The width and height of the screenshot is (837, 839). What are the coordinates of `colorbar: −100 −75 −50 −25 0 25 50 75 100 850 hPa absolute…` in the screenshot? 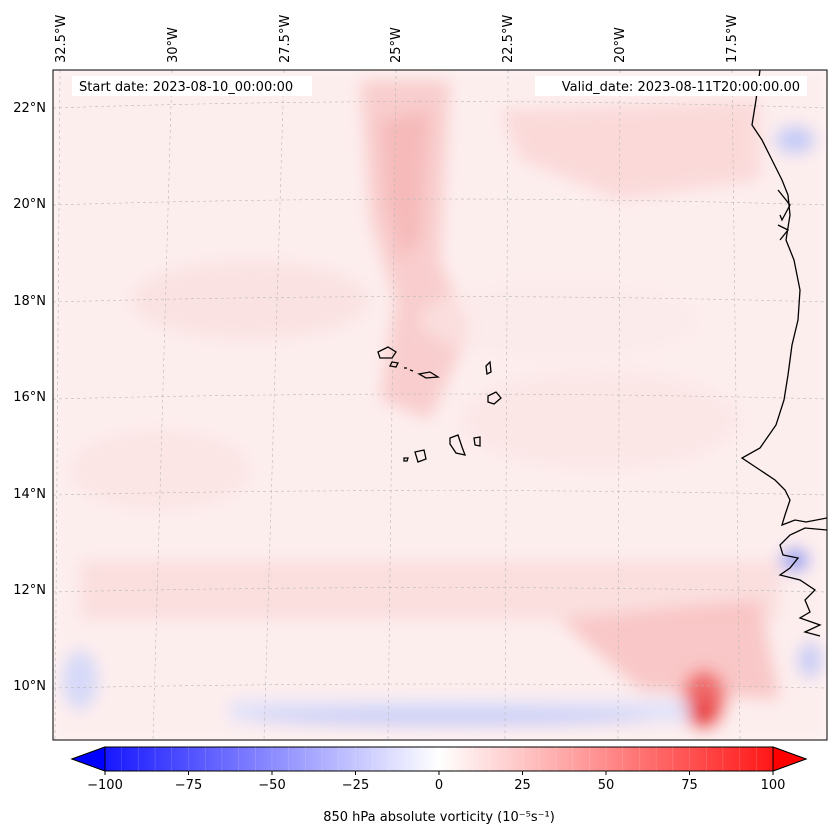 It's located at (439, 785).